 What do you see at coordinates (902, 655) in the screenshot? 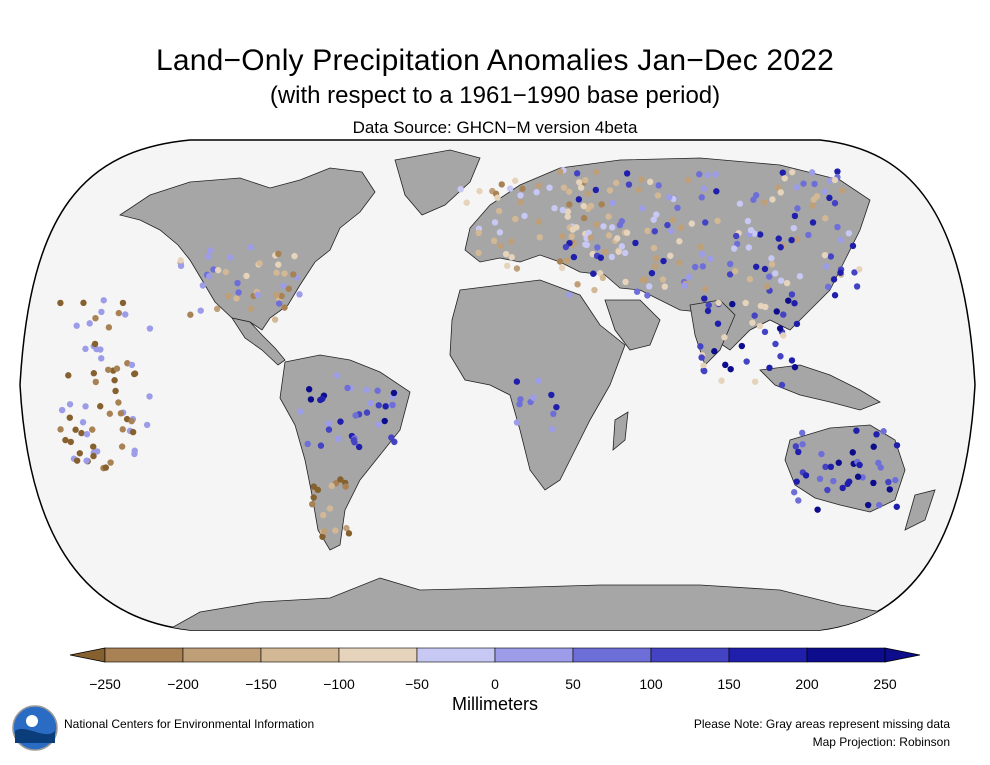
I see `colorbar-right-arrow` at bounding box center [902, 655].